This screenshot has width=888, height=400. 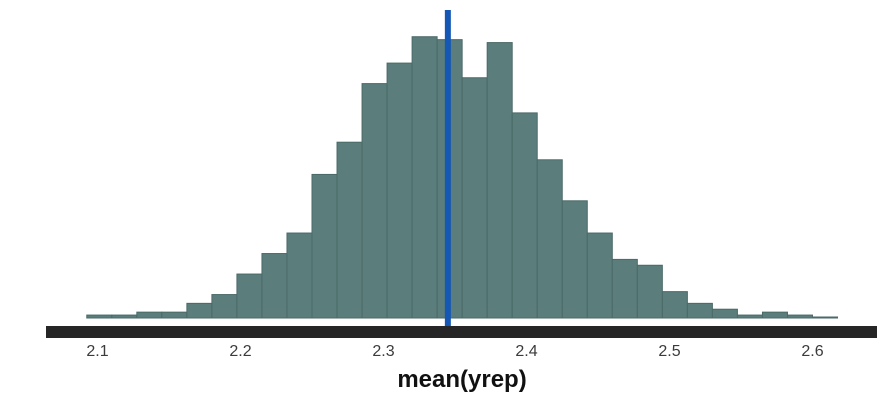 What do you see at coordinates (240, 351) in the screenshot?
I see `x-tick-label: 2.2` at bounding box center [240, 351].